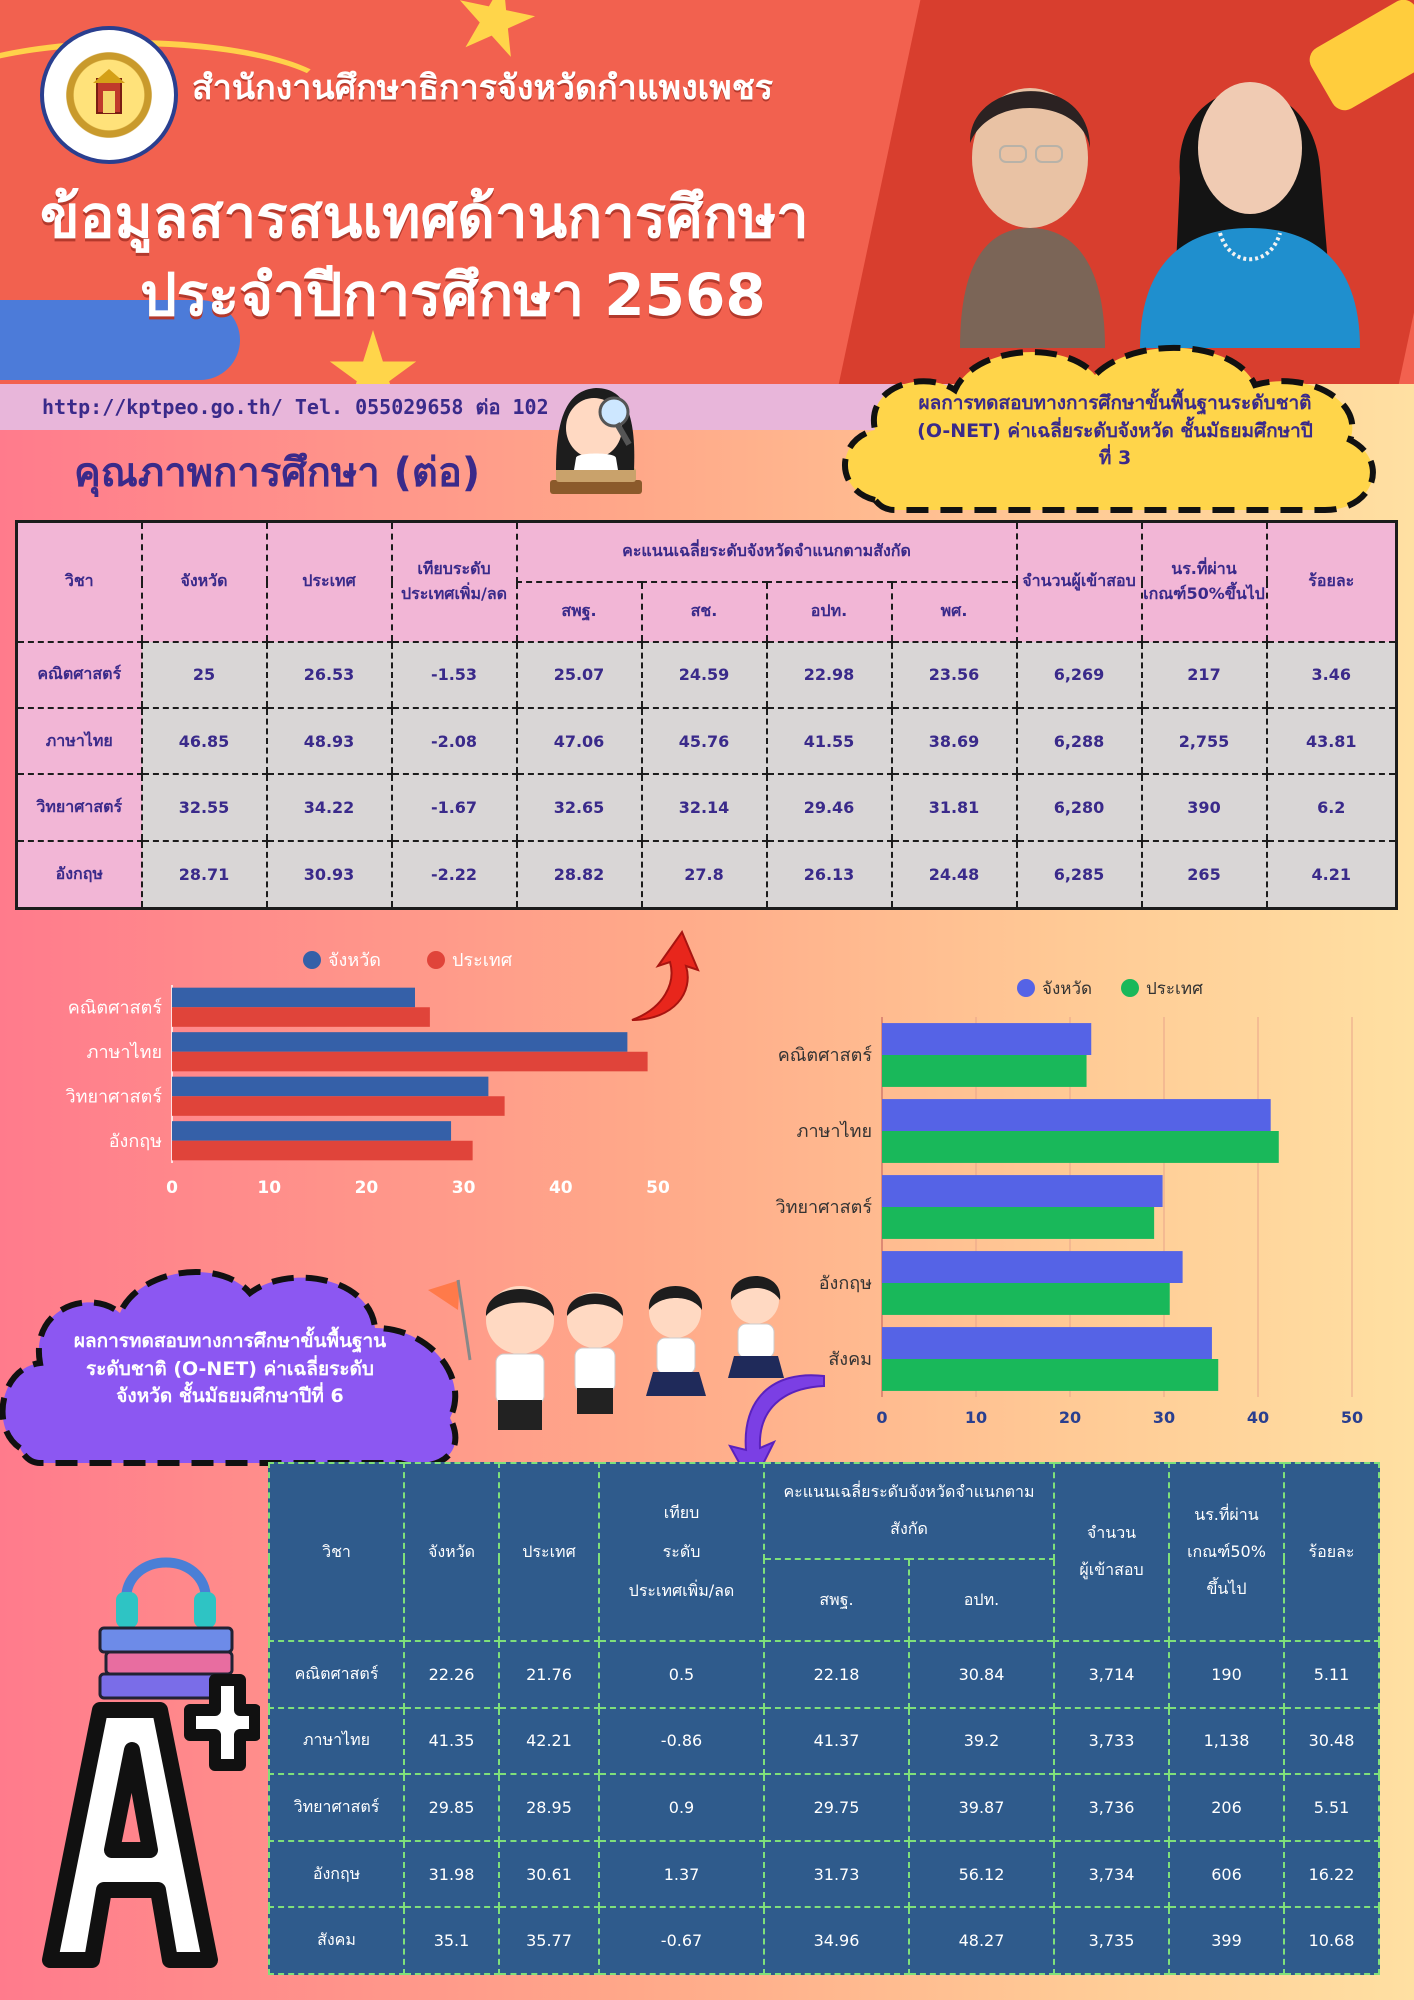 The image size is (1414, 2000). I want to click on header-passed-line2: เกณฑ์50%, so click(1226, 1551).